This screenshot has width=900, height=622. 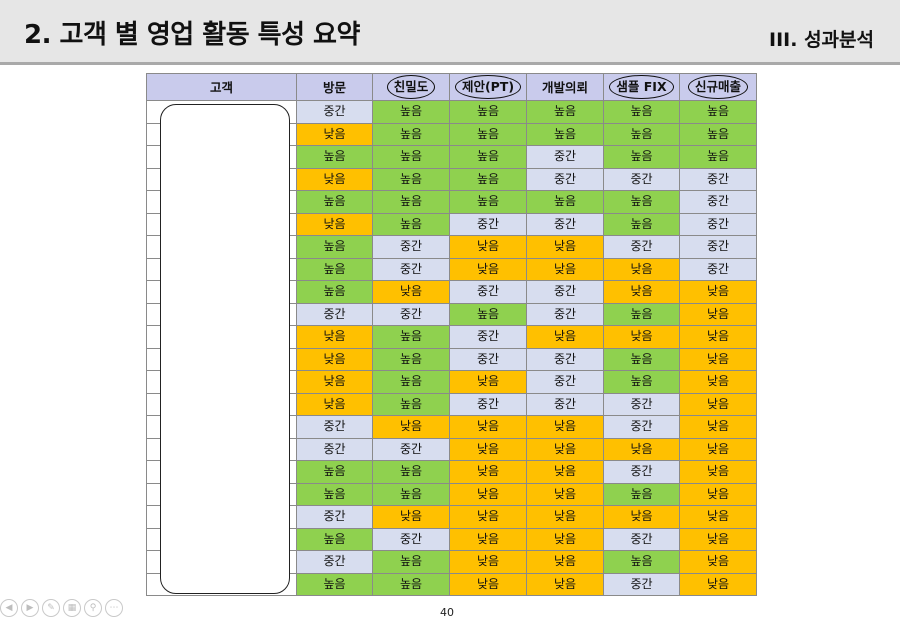 I want to click on title-divider, so click(x=450, y=63).